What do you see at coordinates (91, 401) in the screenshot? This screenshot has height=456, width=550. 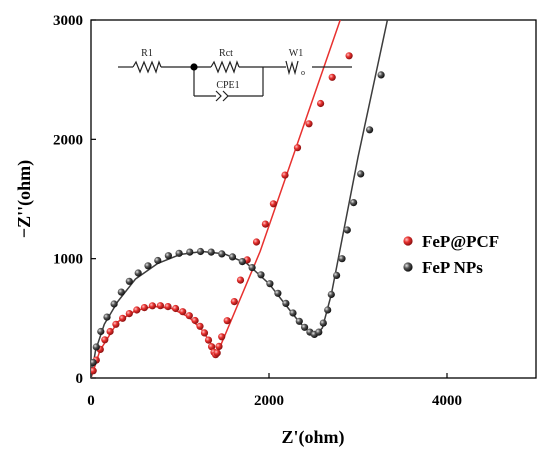 I see `x-tick-label: 0` at bounding box center [91, 401].